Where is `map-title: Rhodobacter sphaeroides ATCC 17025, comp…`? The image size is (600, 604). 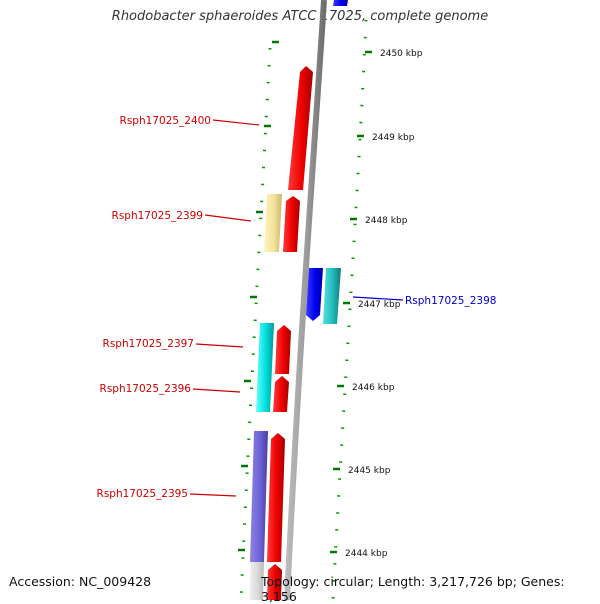
map-title: Rhodobacter sphaeroides ATCC 17025, comp… is located at coordinates (300, 16).